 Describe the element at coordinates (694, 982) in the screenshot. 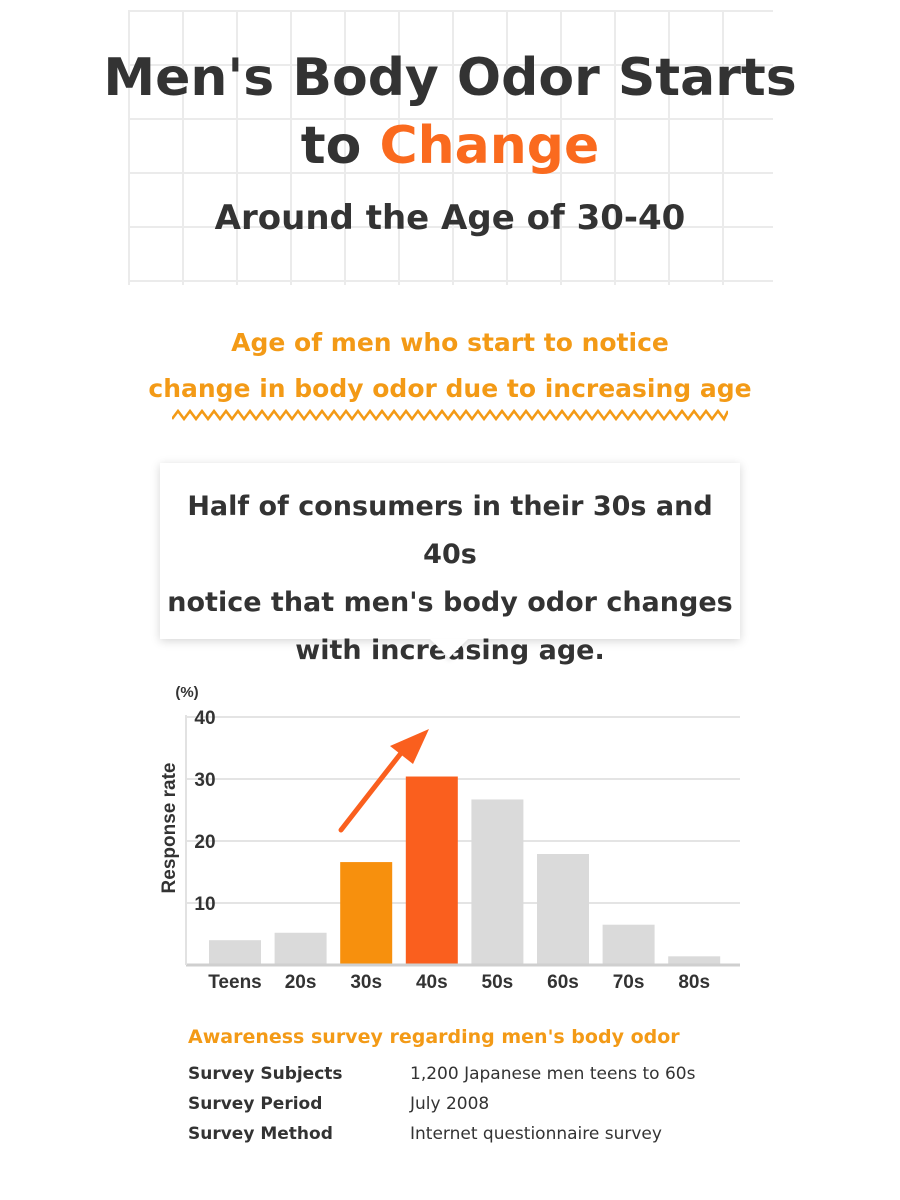

I see `x-tick-label: 80s` at that location.